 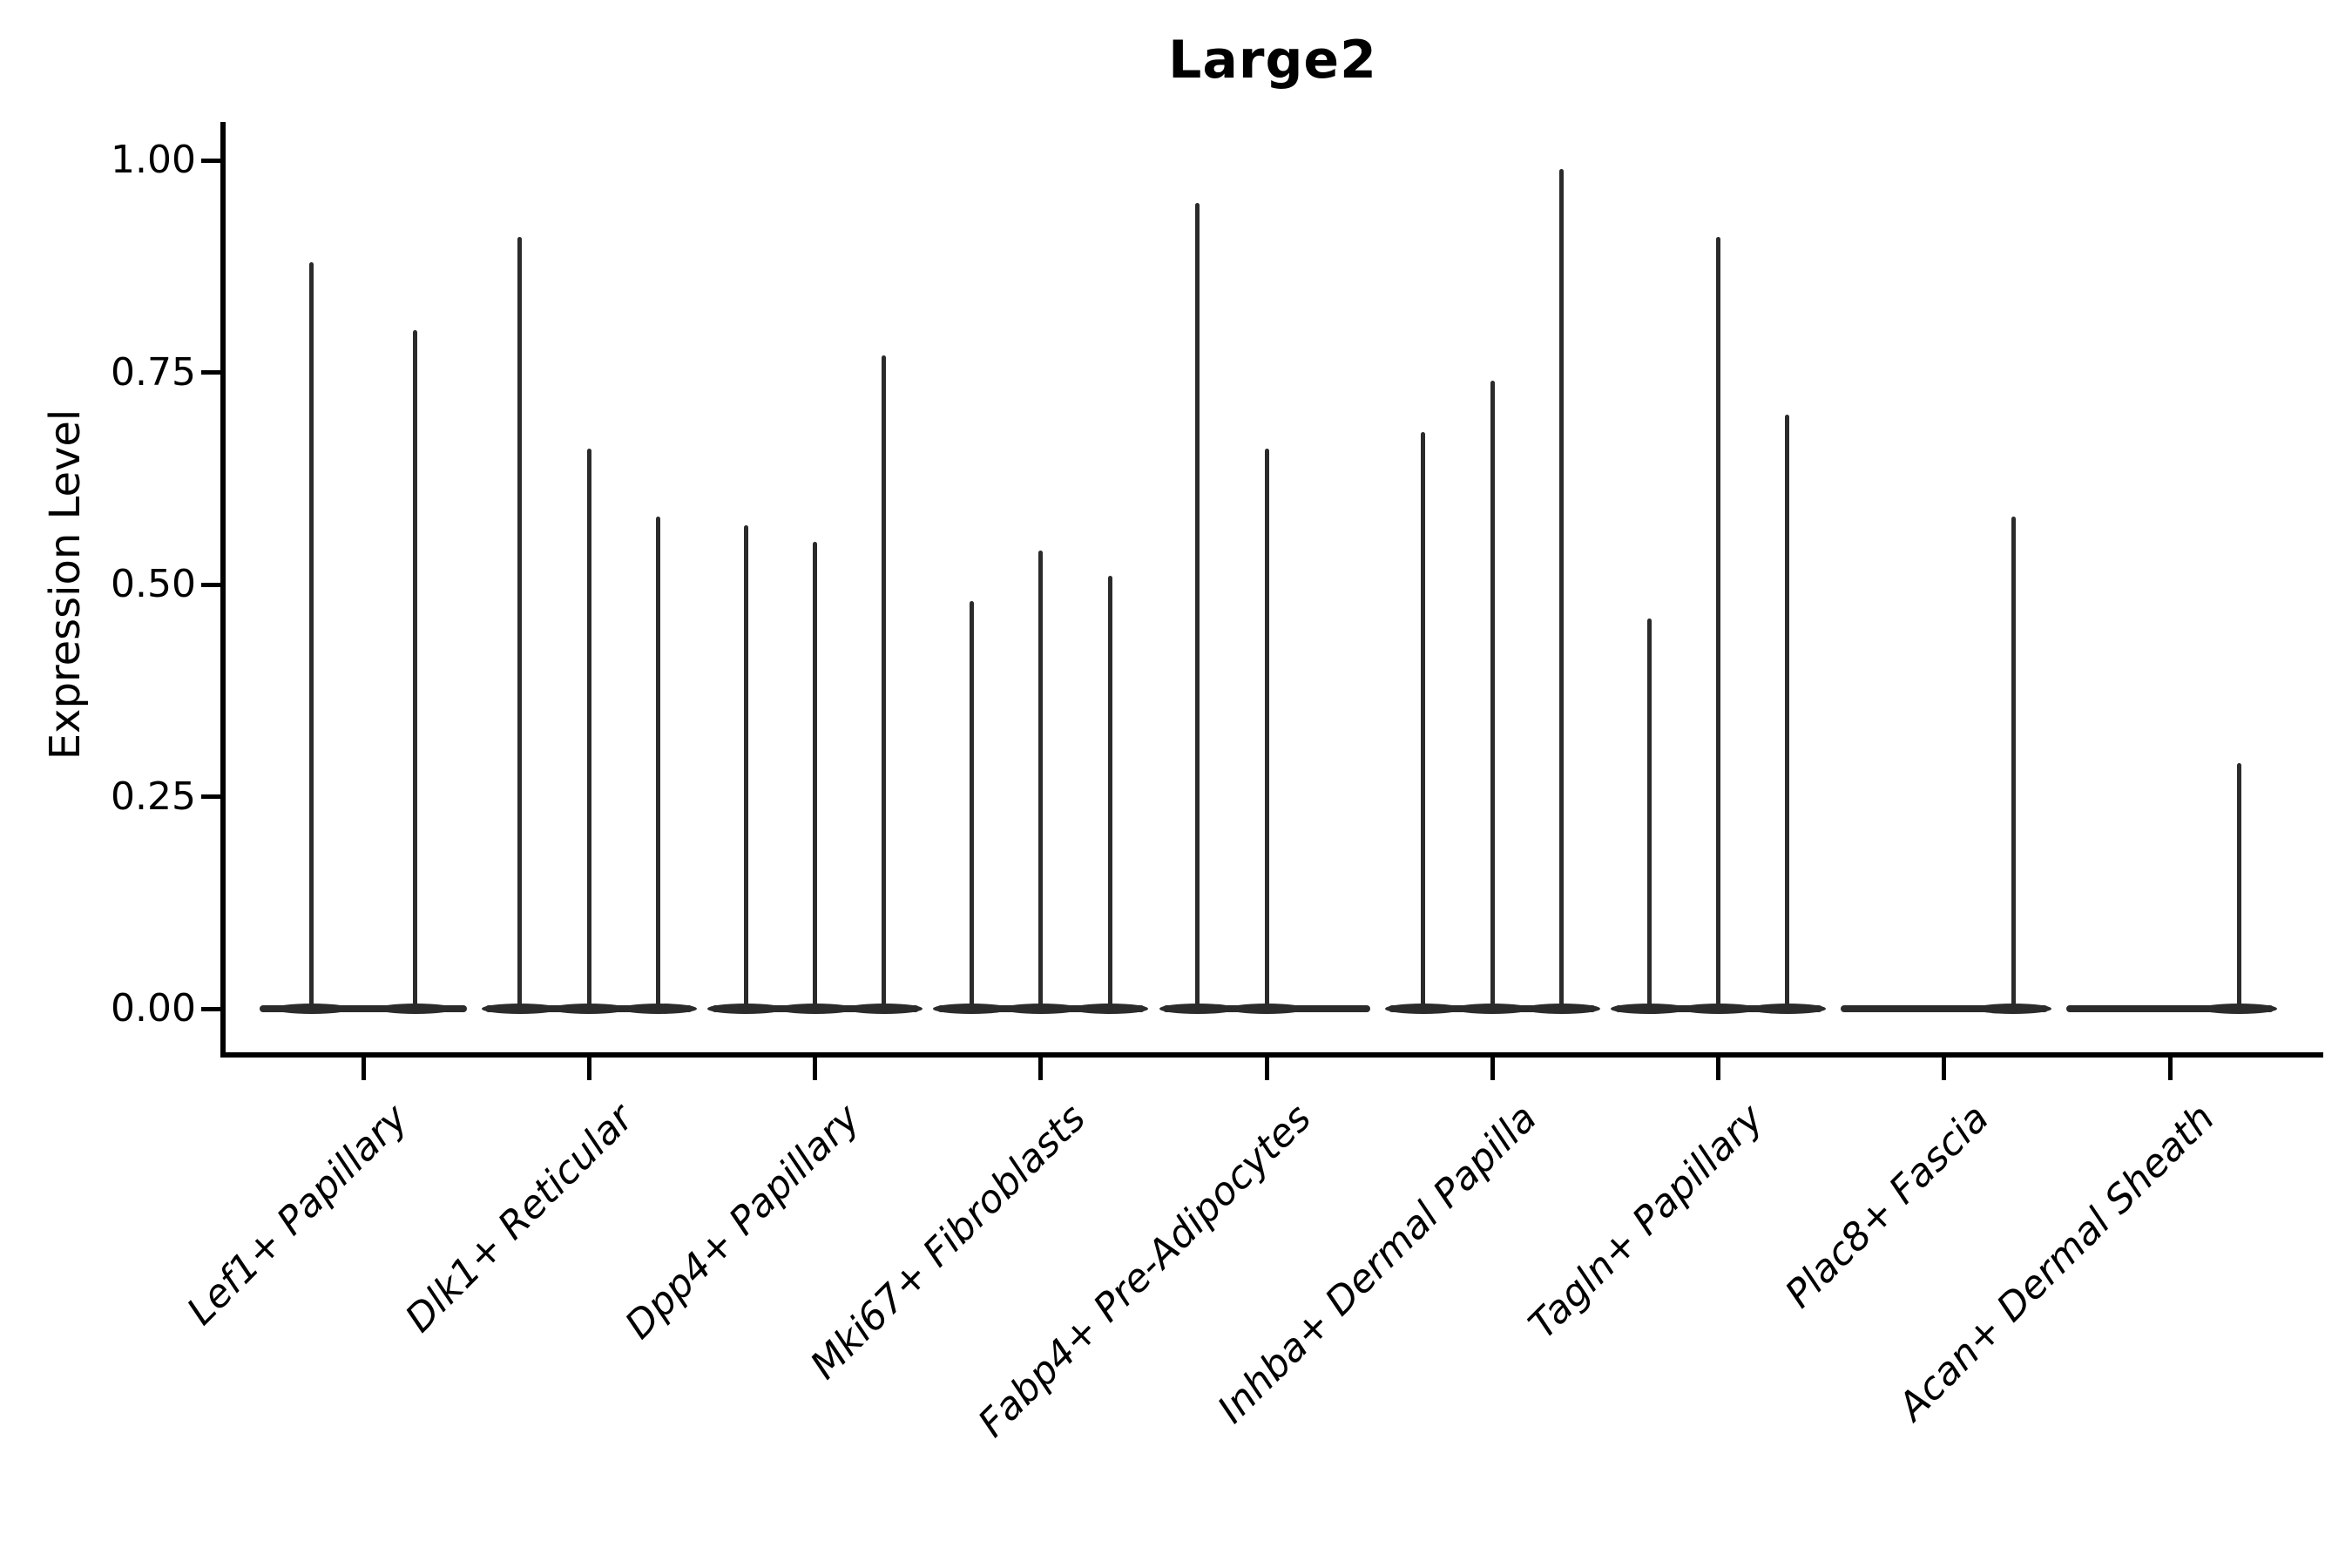 What do you see at coordinates (153, 796) in the screenshot?
I see `y-tick-label: 0.25` at bounding box center [153, 796].